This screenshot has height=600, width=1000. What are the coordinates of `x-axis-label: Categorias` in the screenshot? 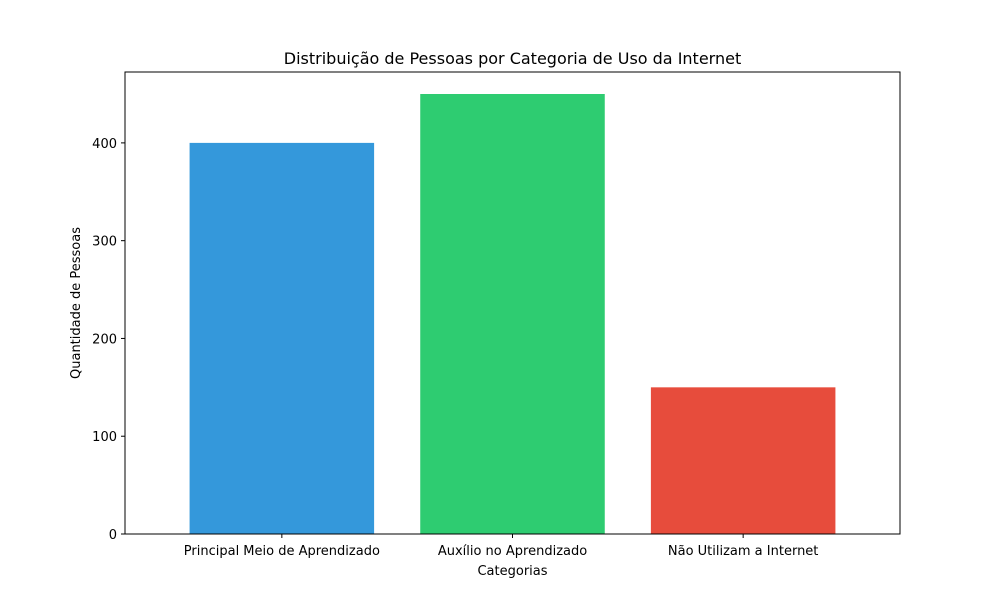 It's located at (512, 571).